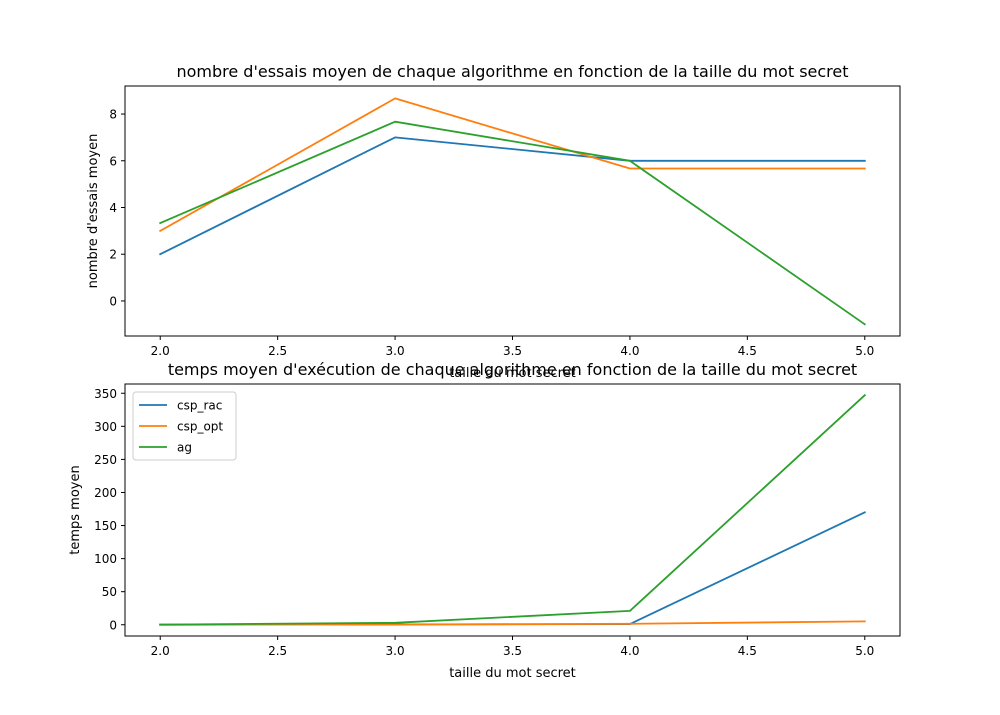 Image resolution: width=1000 pixels, height=715 pixels. I want to click on legend-label-csp_opt: csp_opt, so click(200, 427).